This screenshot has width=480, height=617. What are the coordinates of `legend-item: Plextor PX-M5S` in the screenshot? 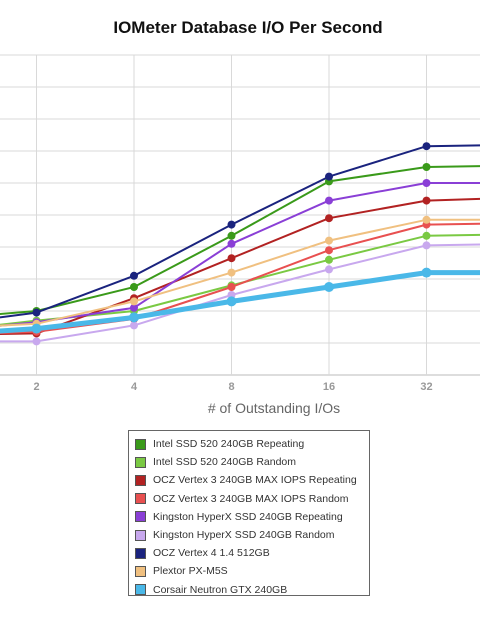 It's located at (252, 571).